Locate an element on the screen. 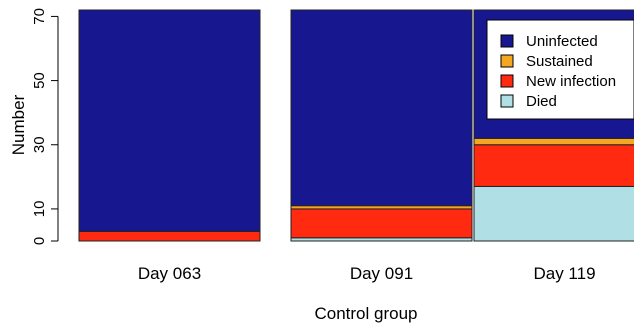  bar-segment-died is located at coordinates (553, 213).